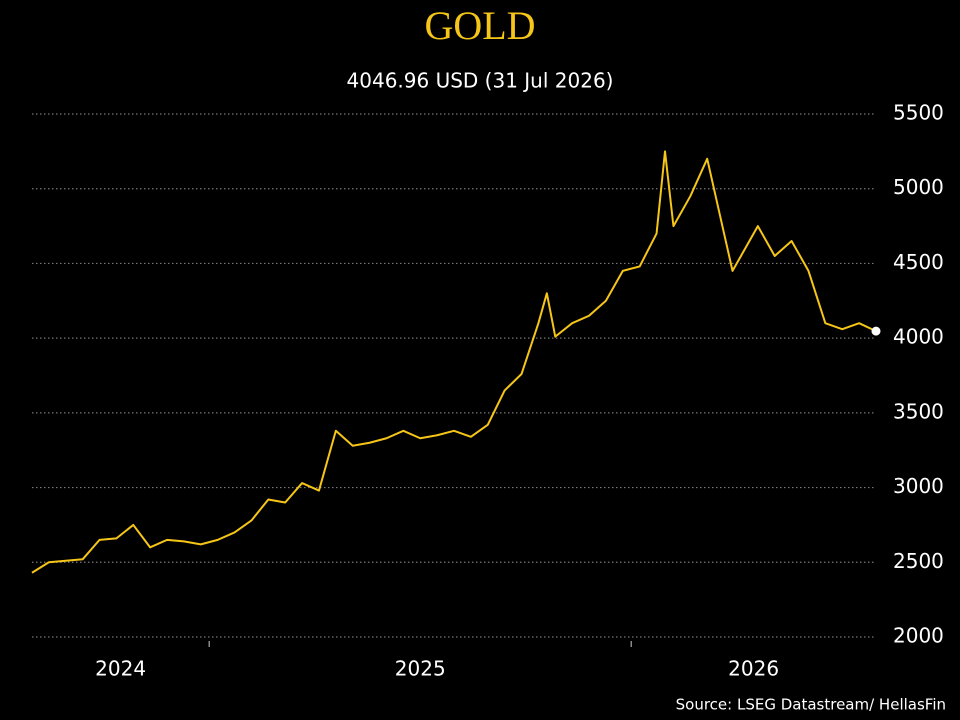  I want to click on x-tick-label: 2024, so click(120, 669).